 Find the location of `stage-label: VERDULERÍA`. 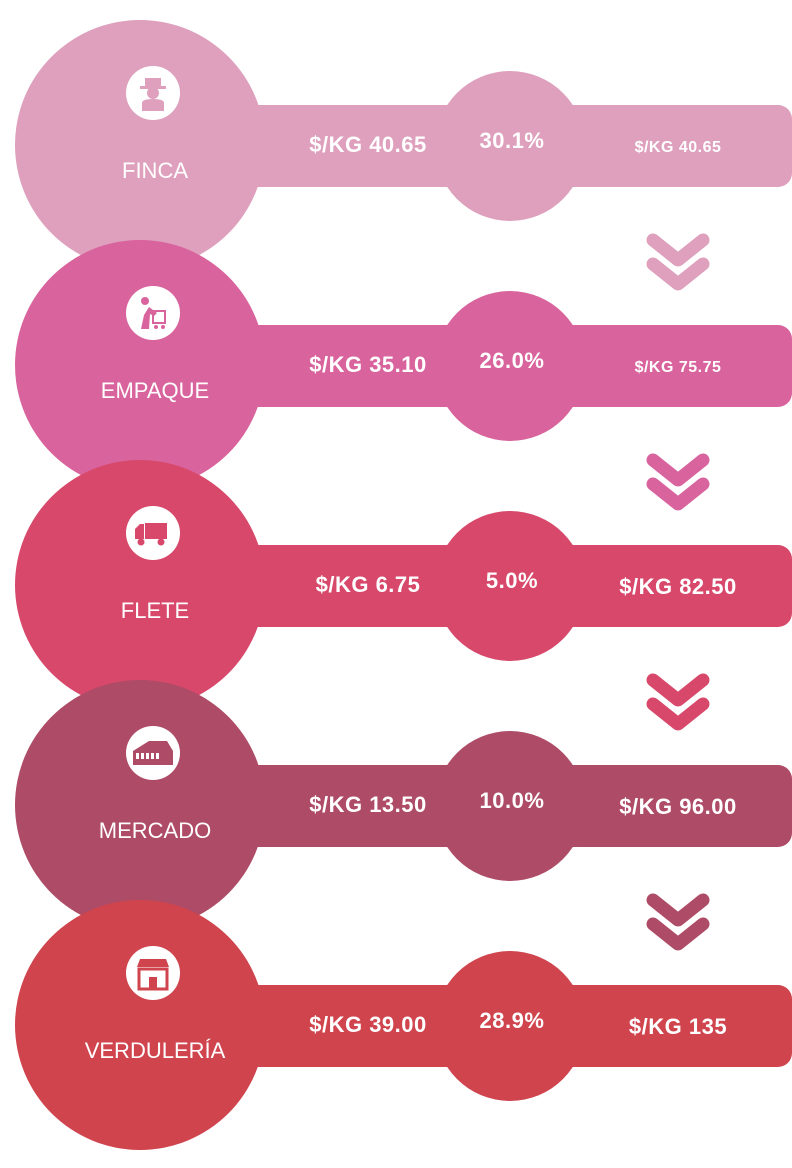

stage-label: VERDULERÍA is located at coordinates (155, 1050).